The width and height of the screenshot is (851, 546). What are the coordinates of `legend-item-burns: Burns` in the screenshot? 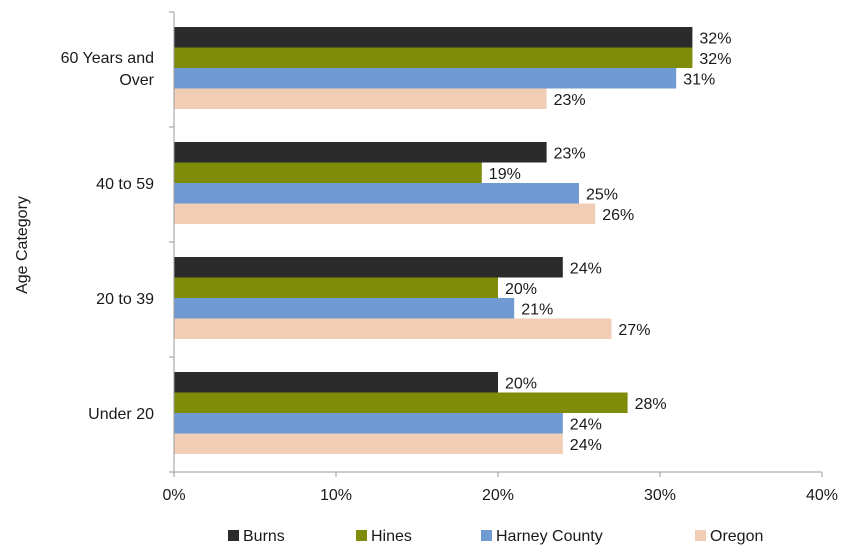 It's located at (256, 536).